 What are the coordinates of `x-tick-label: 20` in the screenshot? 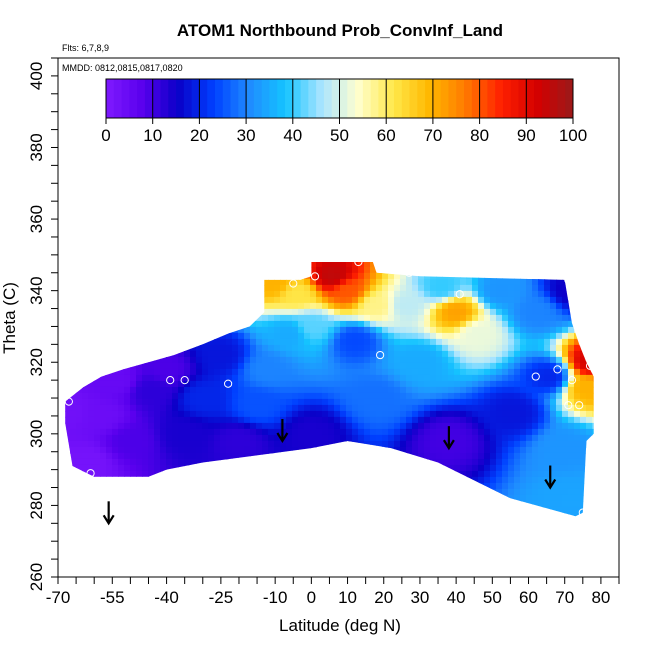 It's located at (383, 597).